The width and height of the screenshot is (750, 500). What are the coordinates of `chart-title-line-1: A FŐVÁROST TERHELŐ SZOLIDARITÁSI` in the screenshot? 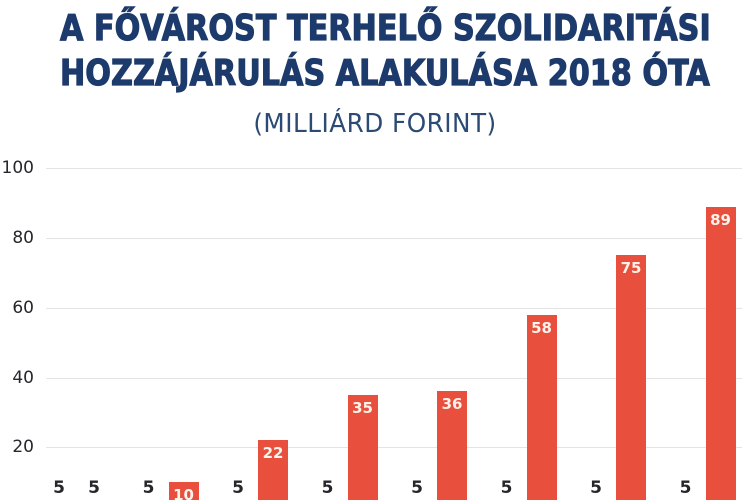 It's located at (385, 28).